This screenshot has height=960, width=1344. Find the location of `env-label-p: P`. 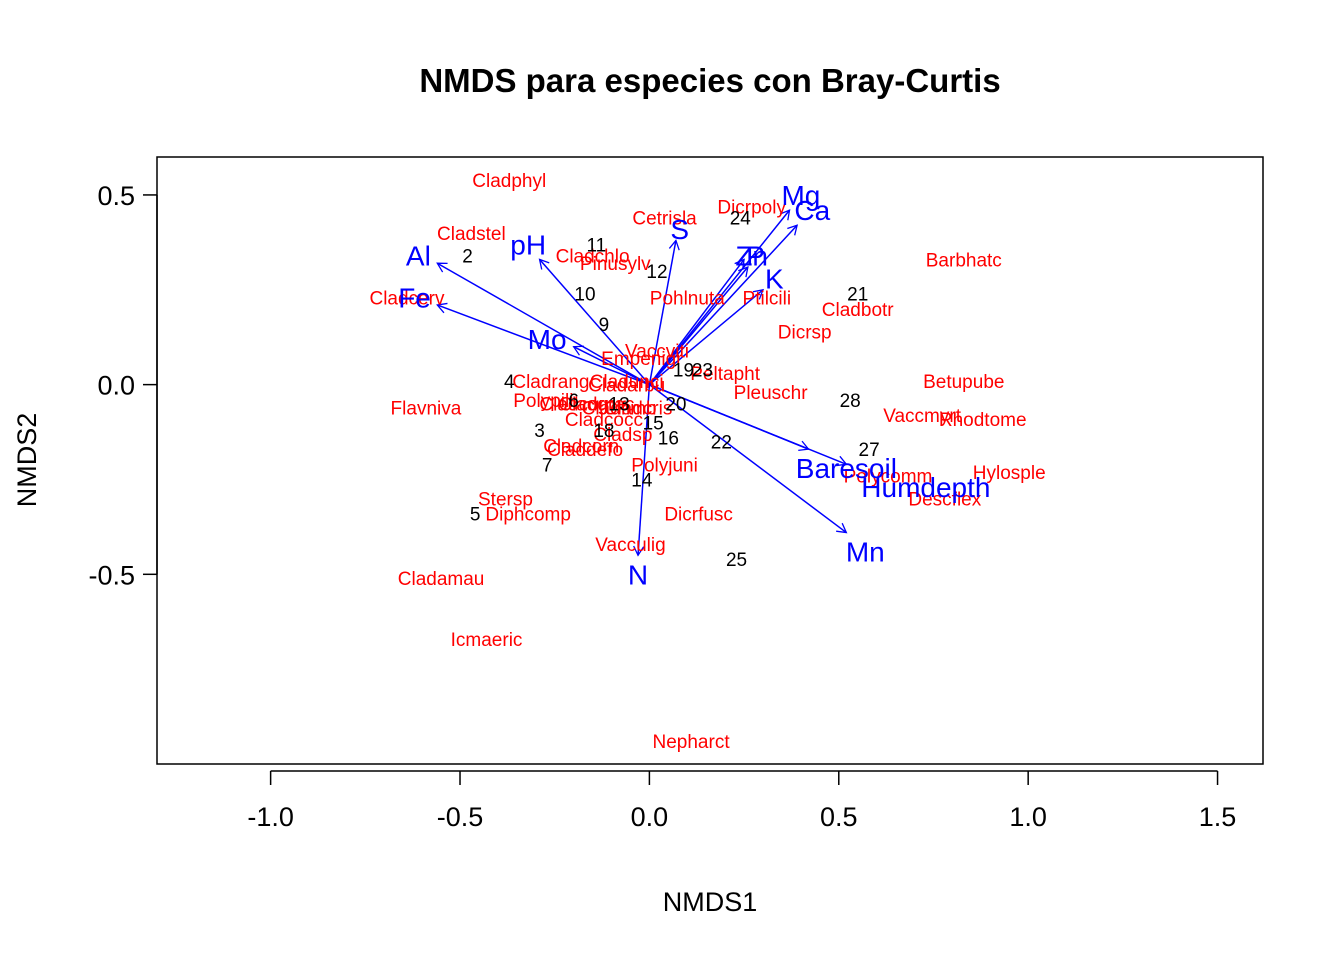

env-label-p: P is located at coordinates (755, 256).